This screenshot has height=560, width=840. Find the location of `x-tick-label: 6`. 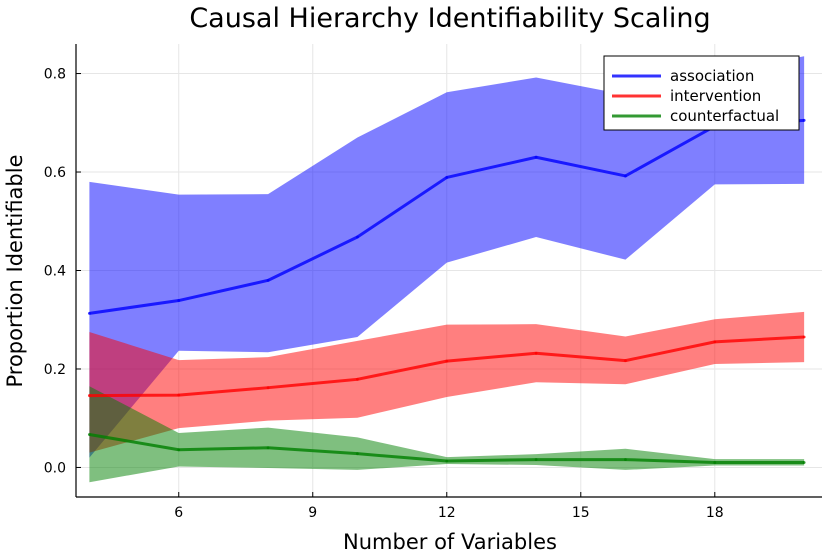

x-tick-label: 6 is located at coordinates (178, 513).